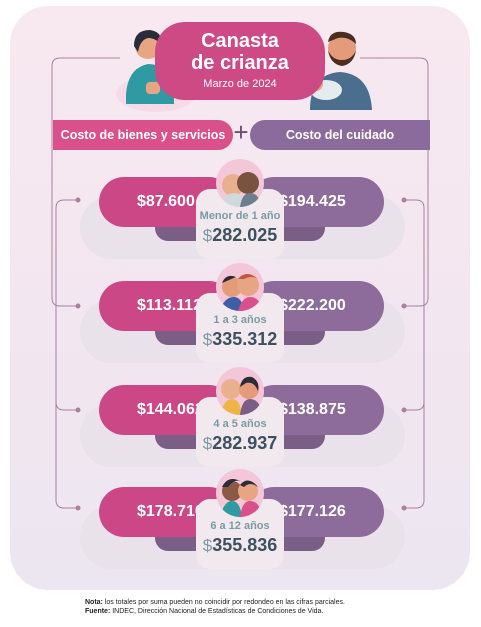  What do you see at coordinates (240, 216) in the screenshot?
I see `age-label: Menor de 1 año` at bounding box center [240, 216].